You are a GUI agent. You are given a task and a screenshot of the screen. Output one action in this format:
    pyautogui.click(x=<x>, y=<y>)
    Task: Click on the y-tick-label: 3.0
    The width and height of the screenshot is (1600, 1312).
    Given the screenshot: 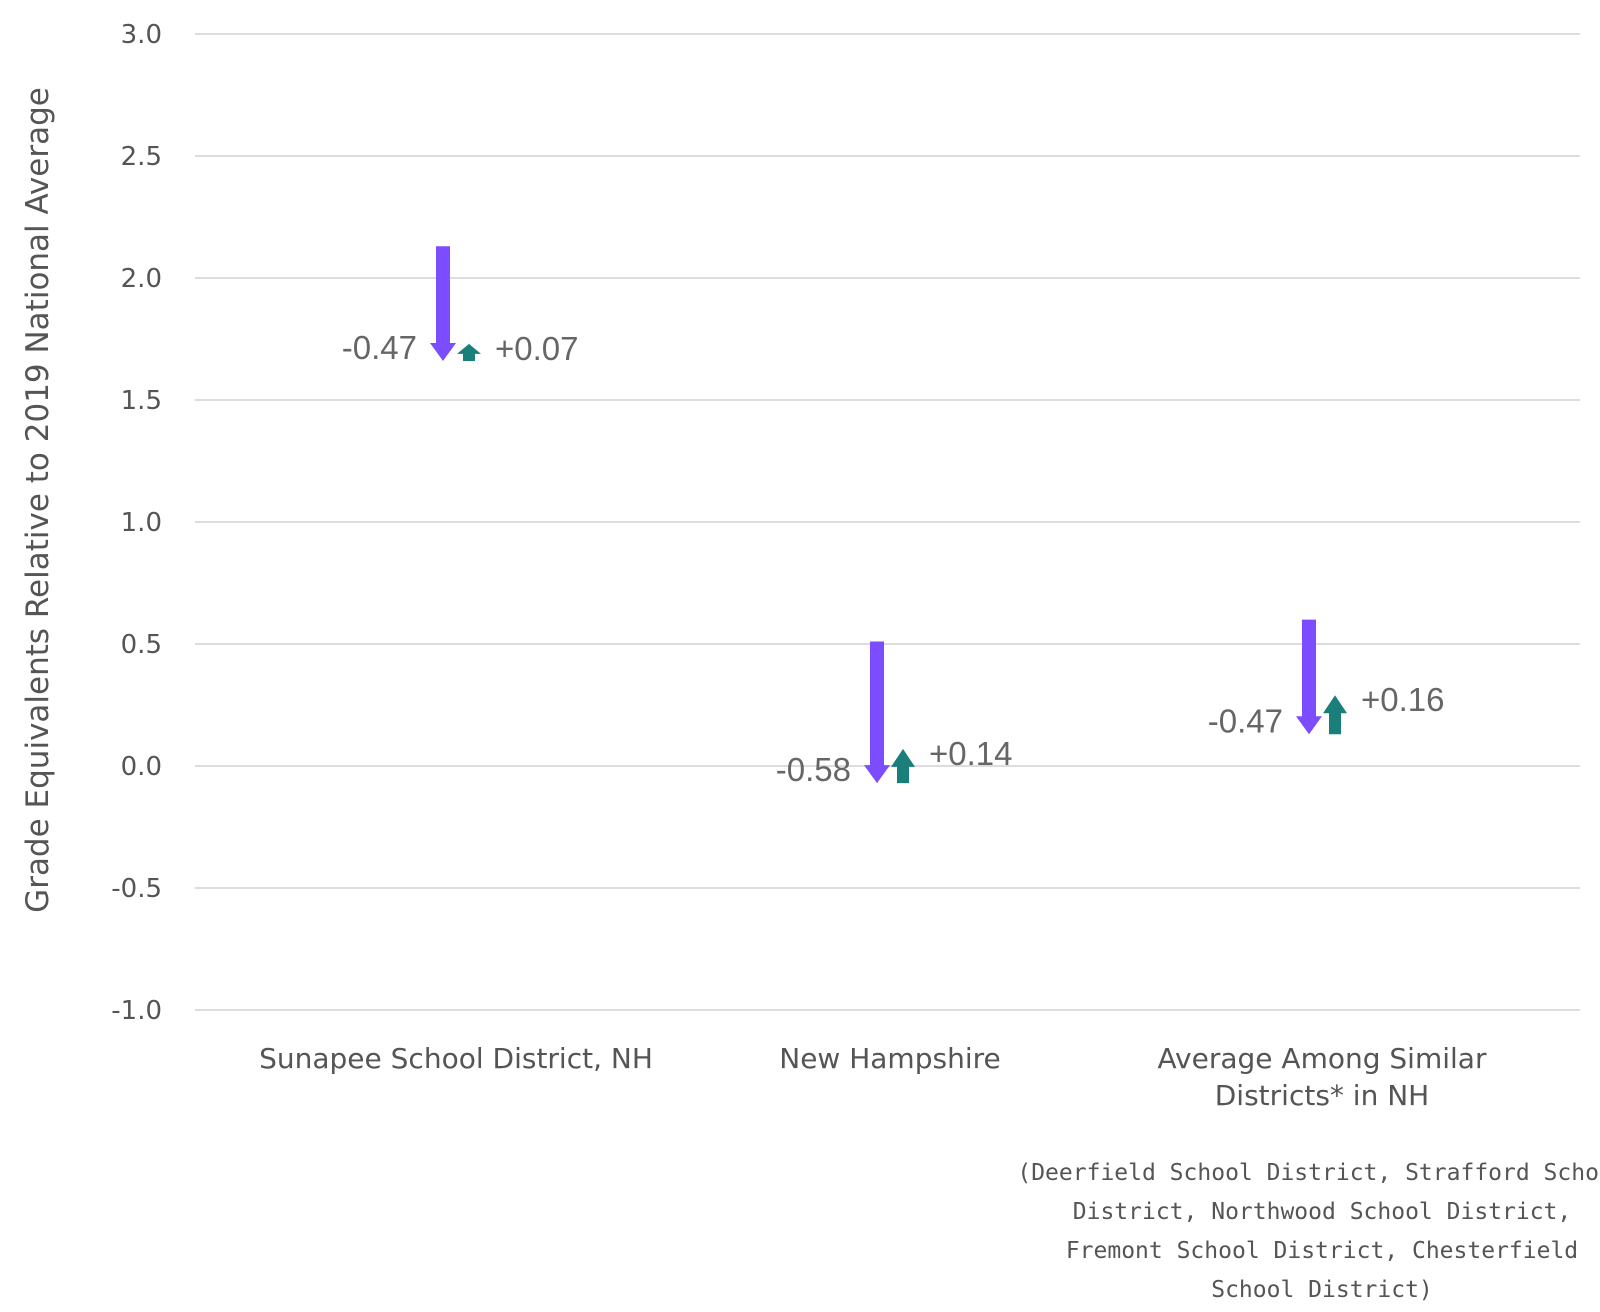 What is the action you would take?
    pyautogui.click(x=141, y=35)
    